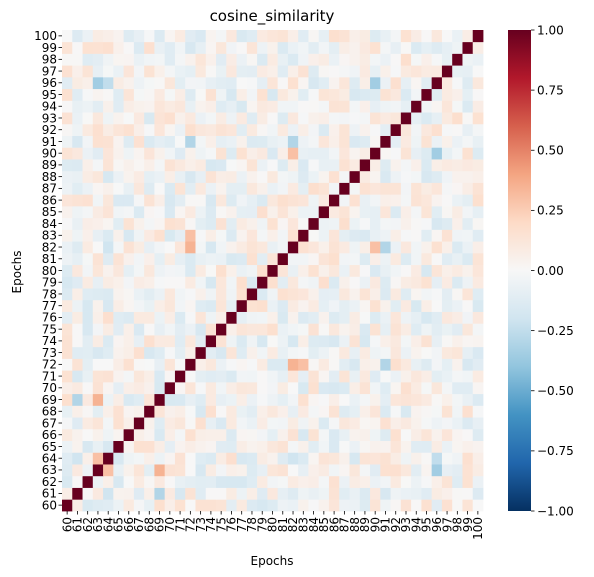  What do you see at coordinates (49, 60) in the screenshot?
I see `y-tick-label: 98` at bounding box center [49, 60].